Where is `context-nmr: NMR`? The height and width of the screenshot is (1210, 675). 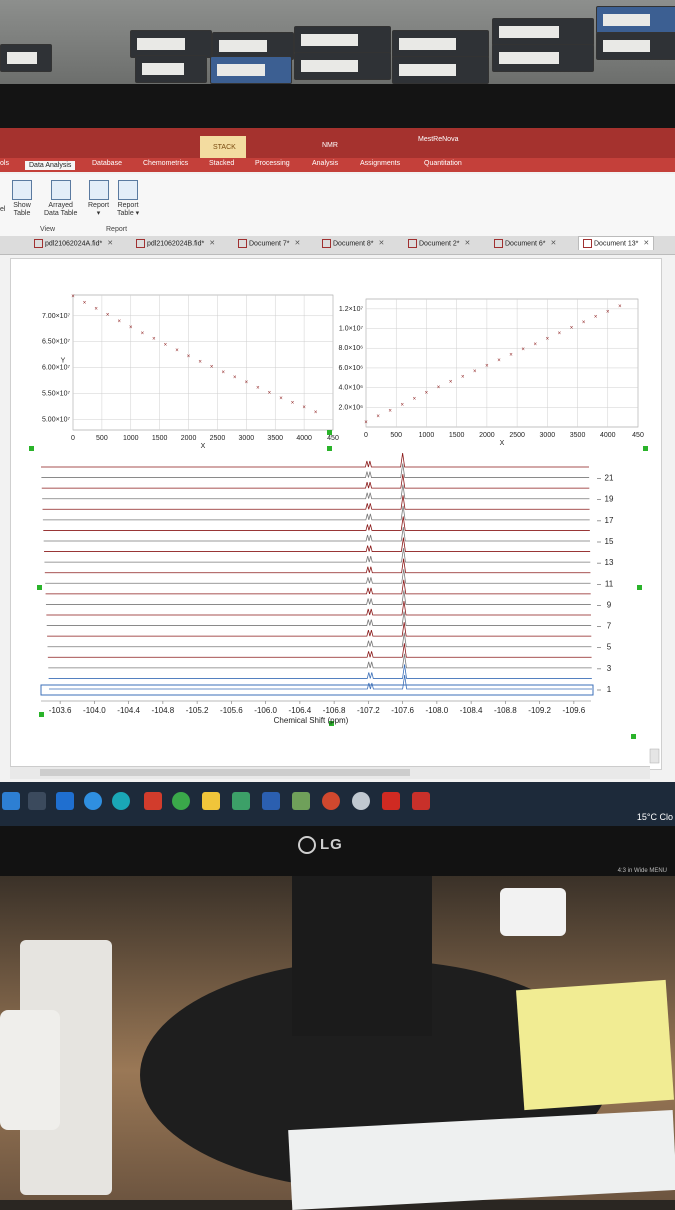
context-nmr: NMR is located at coordinates (330, 145).